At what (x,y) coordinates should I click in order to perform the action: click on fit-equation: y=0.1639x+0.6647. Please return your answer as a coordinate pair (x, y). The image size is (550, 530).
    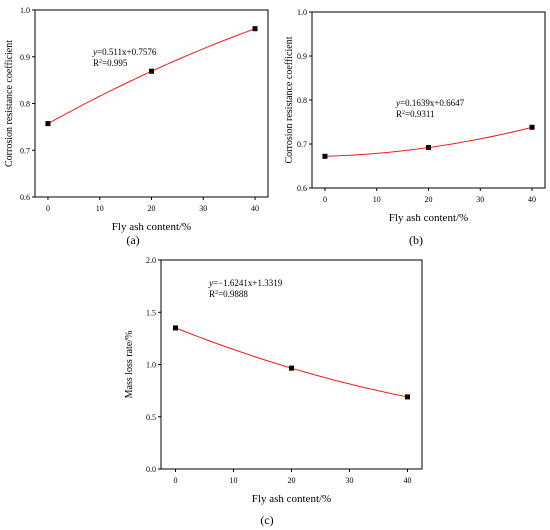
    Looking at the image, I should click on (430, 103).